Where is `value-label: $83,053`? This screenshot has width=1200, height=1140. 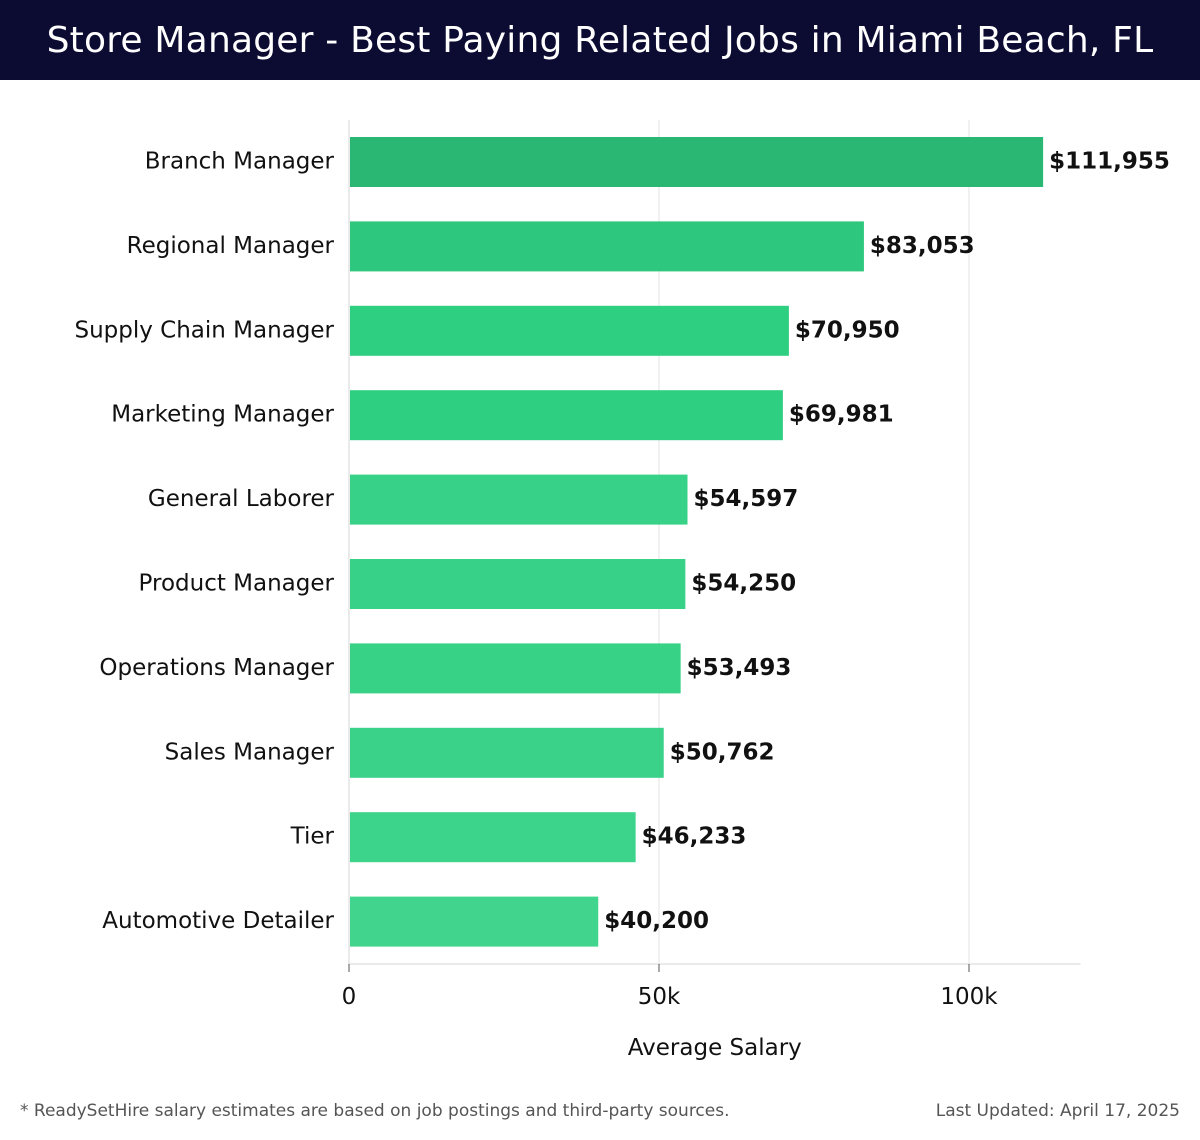 value-label: $83,053 is located at coordinates (922, 246).